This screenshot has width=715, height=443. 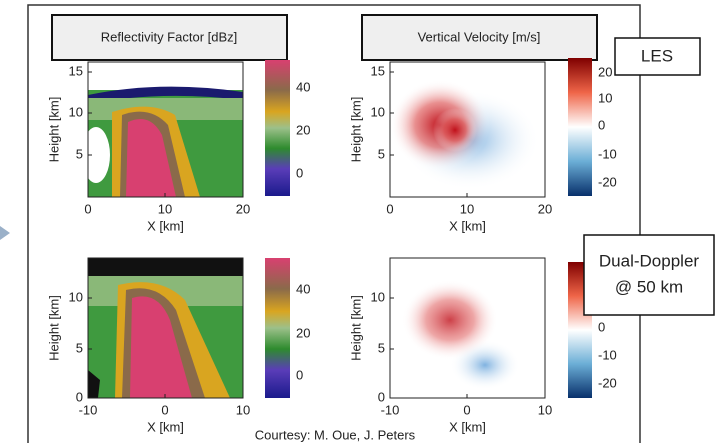 I want to click on credit: Courtesy: M. Oue, J. Peters, so click(x=335, y=434).